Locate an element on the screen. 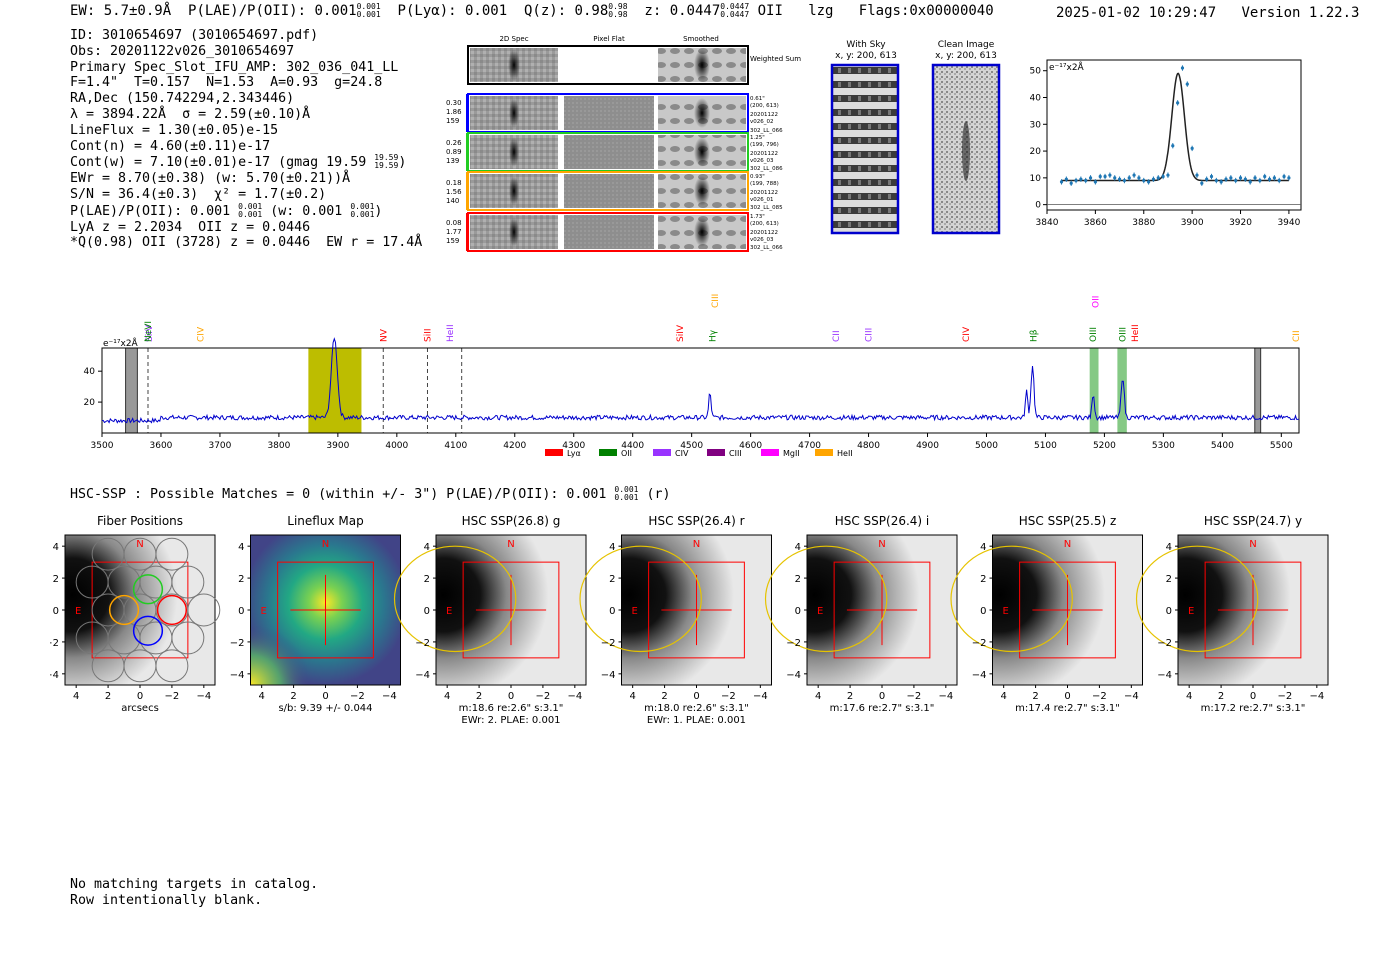 The width and height of the screenshot is (1400, 953). fiber-2-meta-3: v026_03 is located at coordinates (762, 161).